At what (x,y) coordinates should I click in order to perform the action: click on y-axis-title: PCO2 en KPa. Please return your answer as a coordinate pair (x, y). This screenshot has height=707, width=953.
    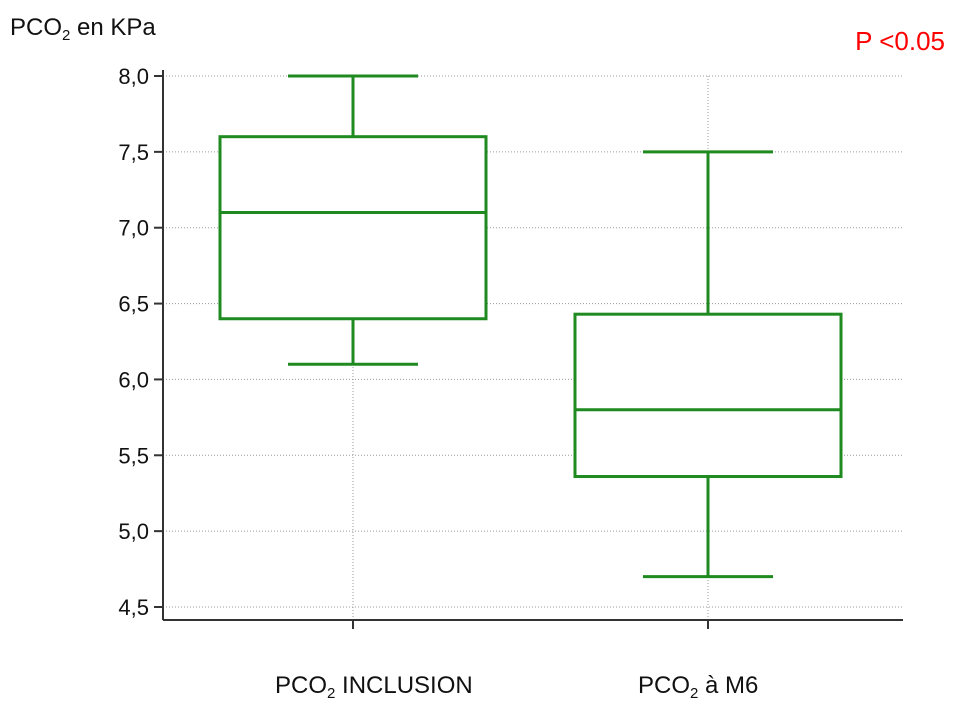
    Looking at the image, I should click on (83, 29).